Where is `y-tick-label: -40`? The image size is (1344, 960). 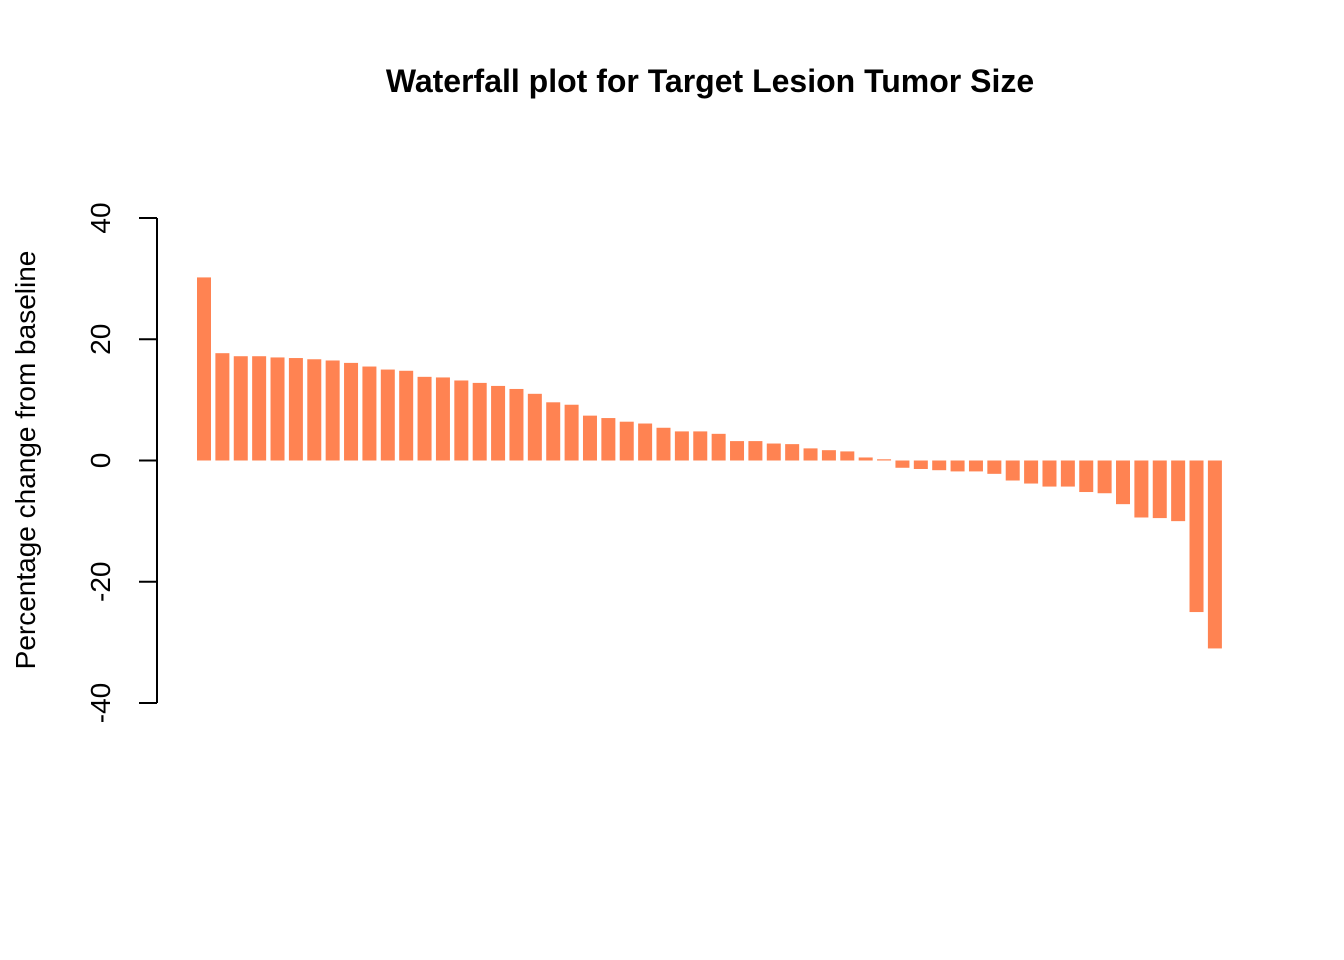
y-tick-label: -40 is located at coordinates (100, 703).